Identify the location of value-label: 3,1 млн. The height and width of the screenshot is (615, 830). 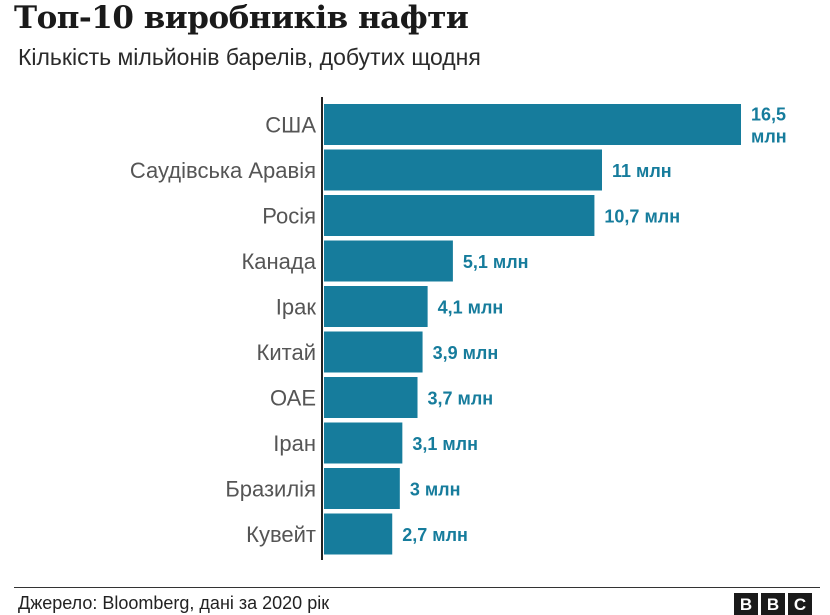
(445, 444).